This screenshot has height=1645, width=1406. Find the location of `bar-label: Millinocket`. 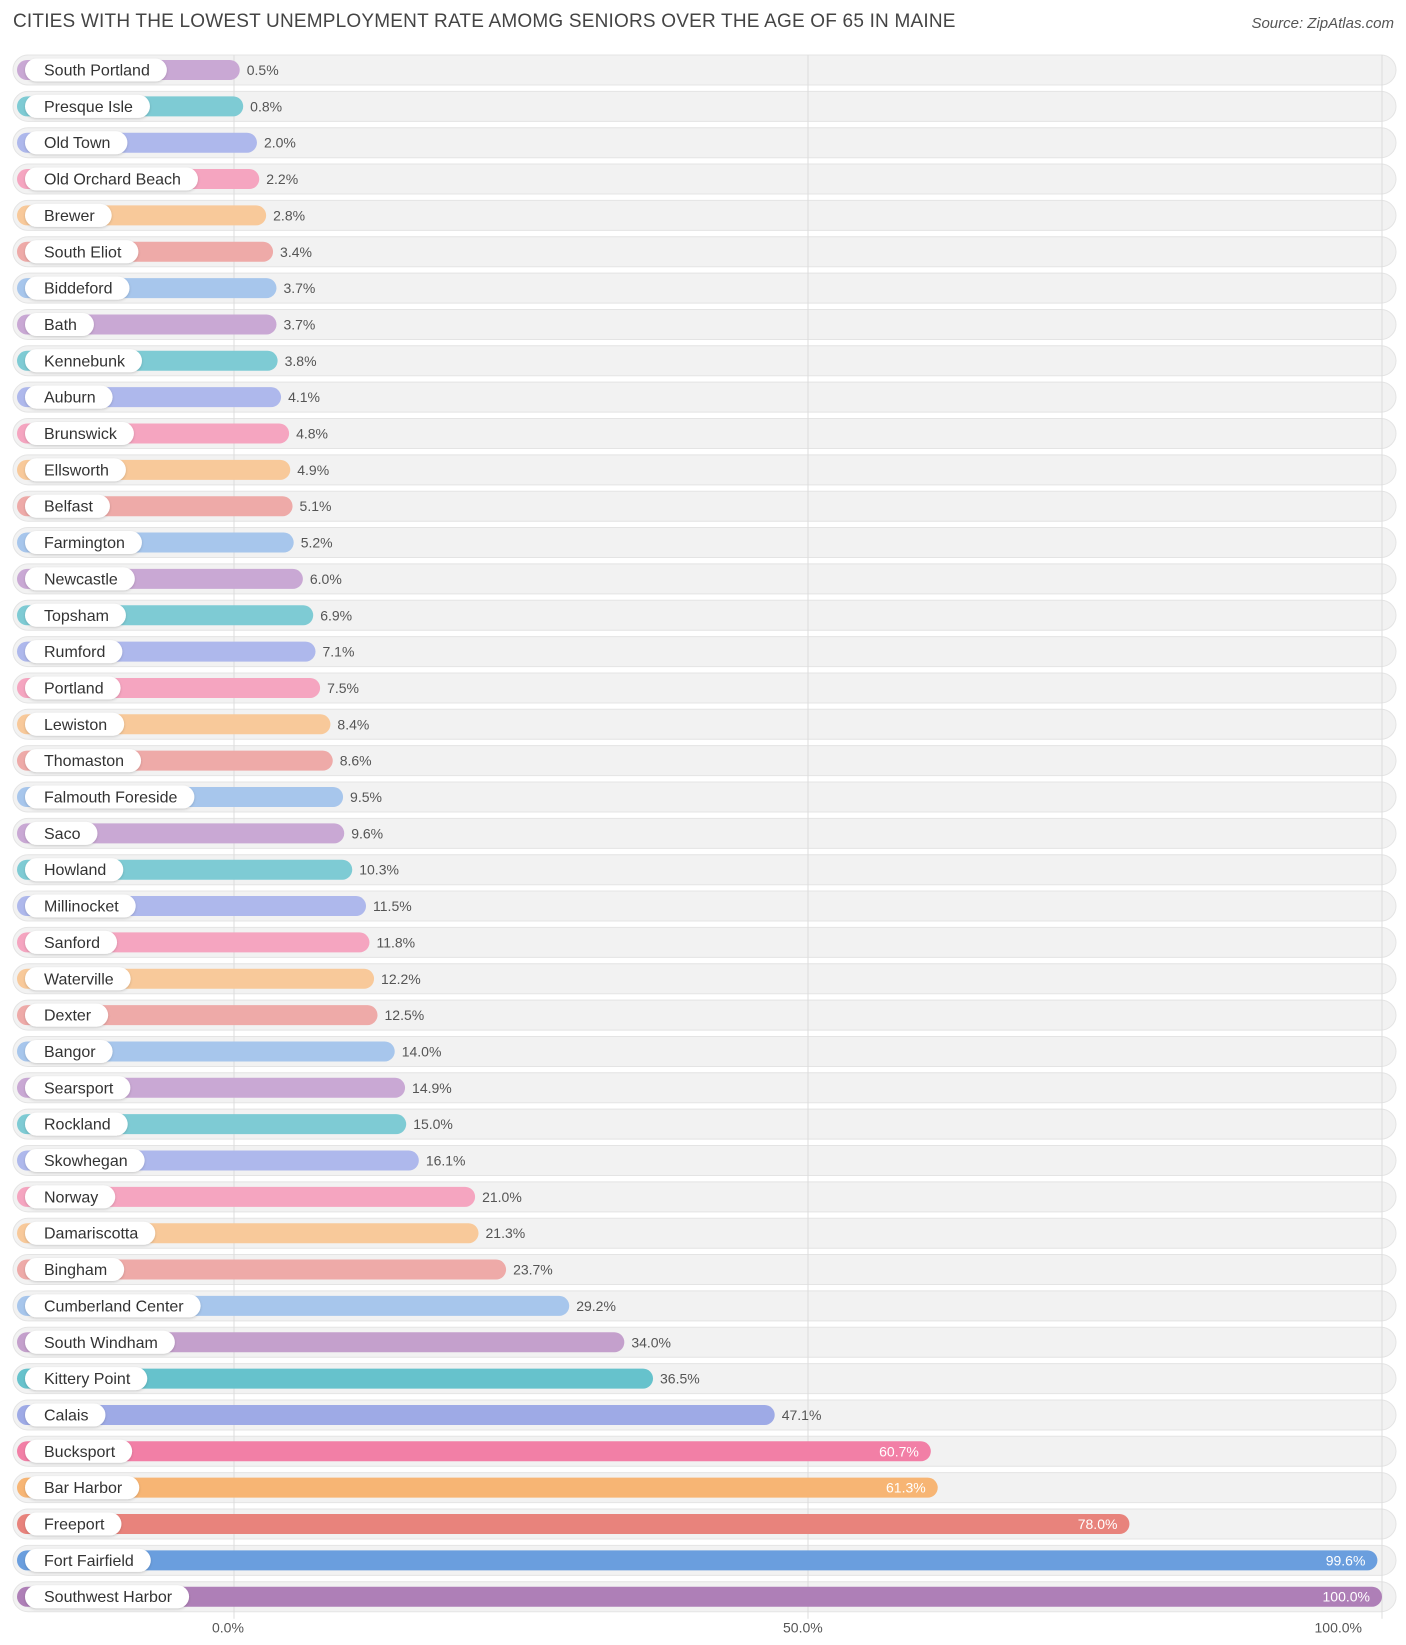

bar-label: Millinocket is located at coordinates (81, 907).